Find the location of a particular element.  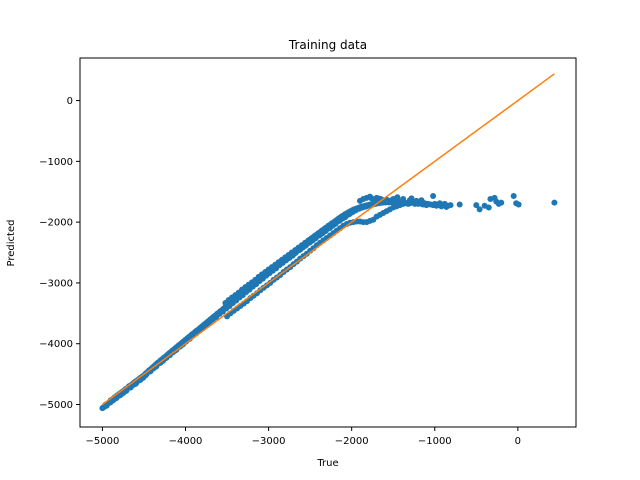

y-axis-label: Predicted is located at coordinates (11, 243).